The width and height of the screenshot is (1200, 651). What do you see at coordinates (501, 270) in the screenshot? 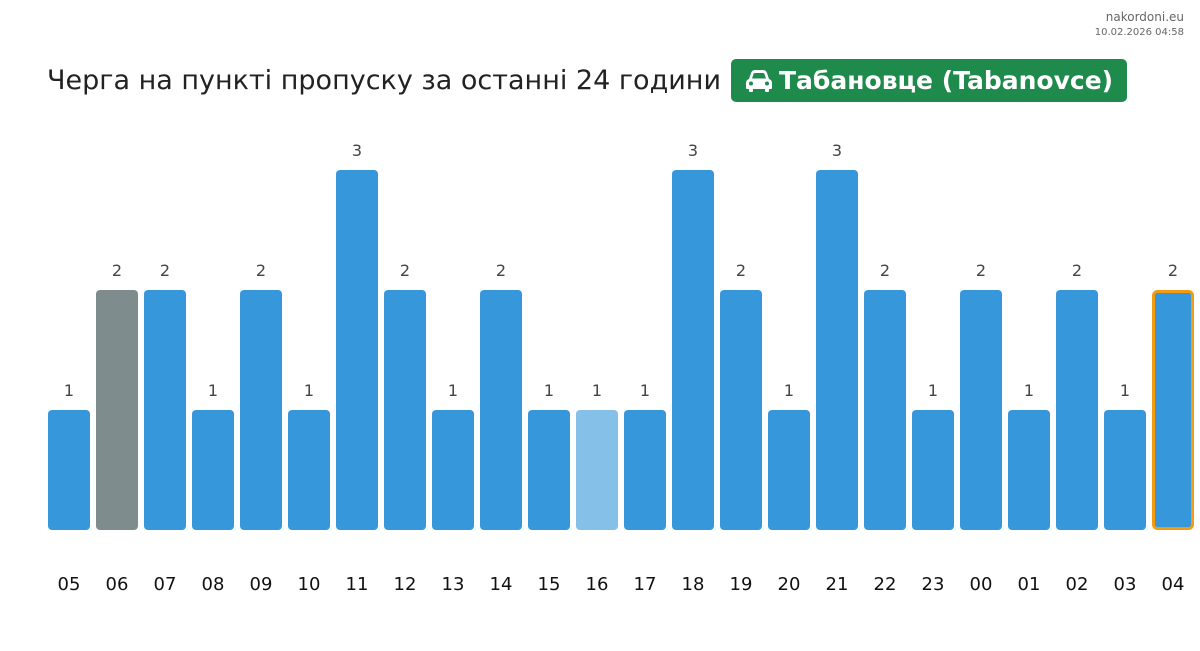
I see `data-label-14: 2` at bounding box center [501, 270].